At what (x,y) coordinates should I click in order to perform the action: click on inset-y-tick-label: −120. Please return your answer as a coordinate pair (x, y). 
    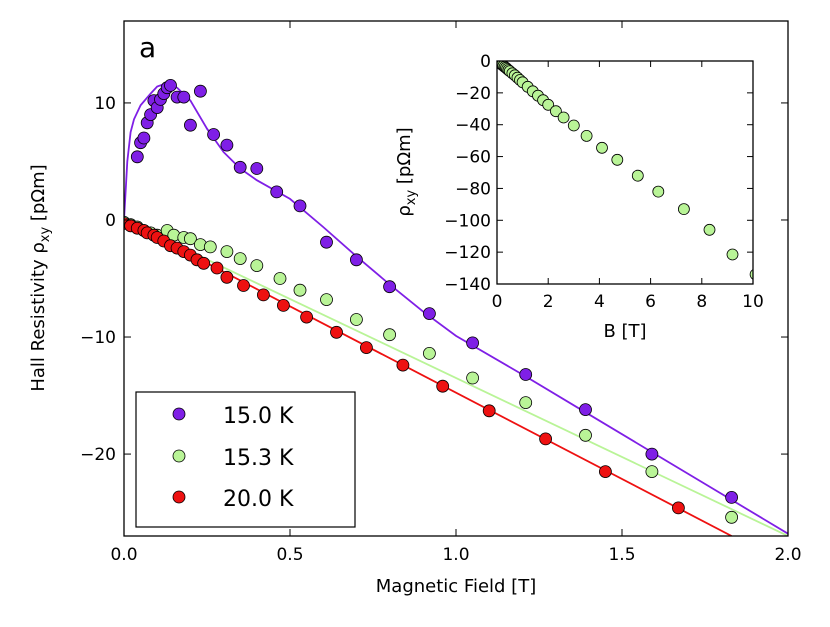
    Looking at the image, I should click on (467, 253).